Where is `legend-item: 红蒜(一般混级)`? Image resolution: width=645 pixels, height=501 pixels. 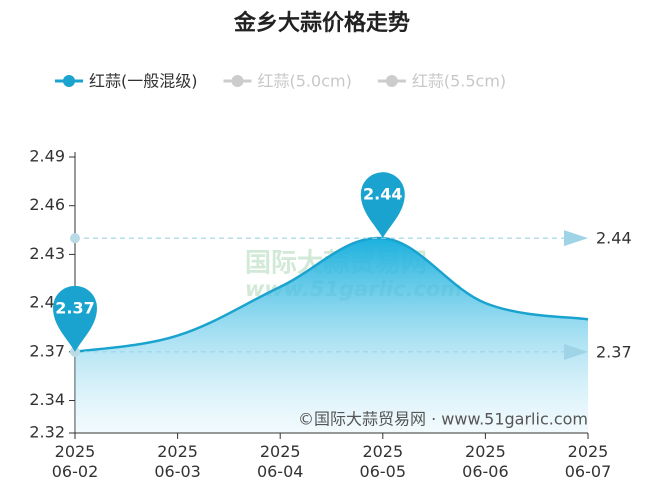 legend-item: 红蒜(一般混级) is located at coordinates (126, 81).